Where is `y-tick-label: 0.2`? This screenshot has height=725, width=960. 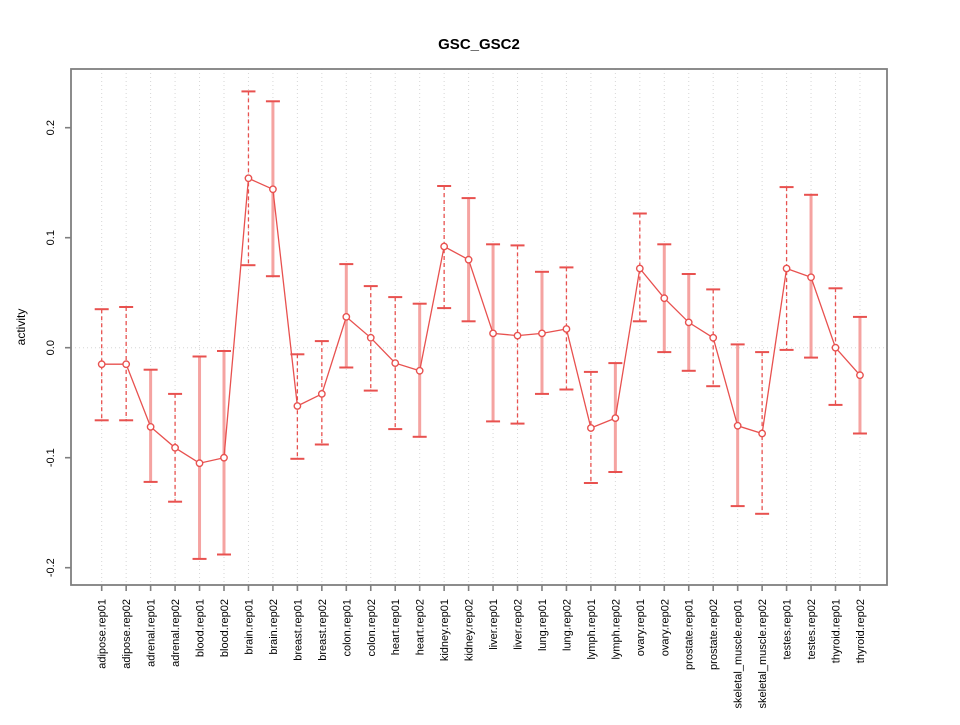 y-tick-label: 0.2 is located at coordinates (51, 127).